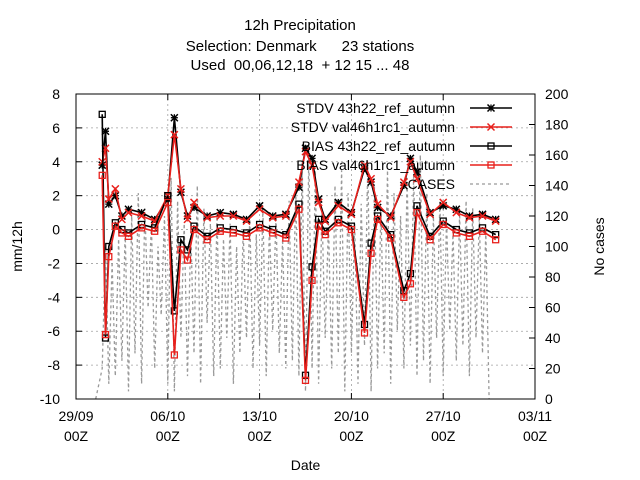 This screenshot has height=480, width=640. Describe the element at coordinates (557, 94) in the screenshot. I see `y2-tick-label: 200` at that location.